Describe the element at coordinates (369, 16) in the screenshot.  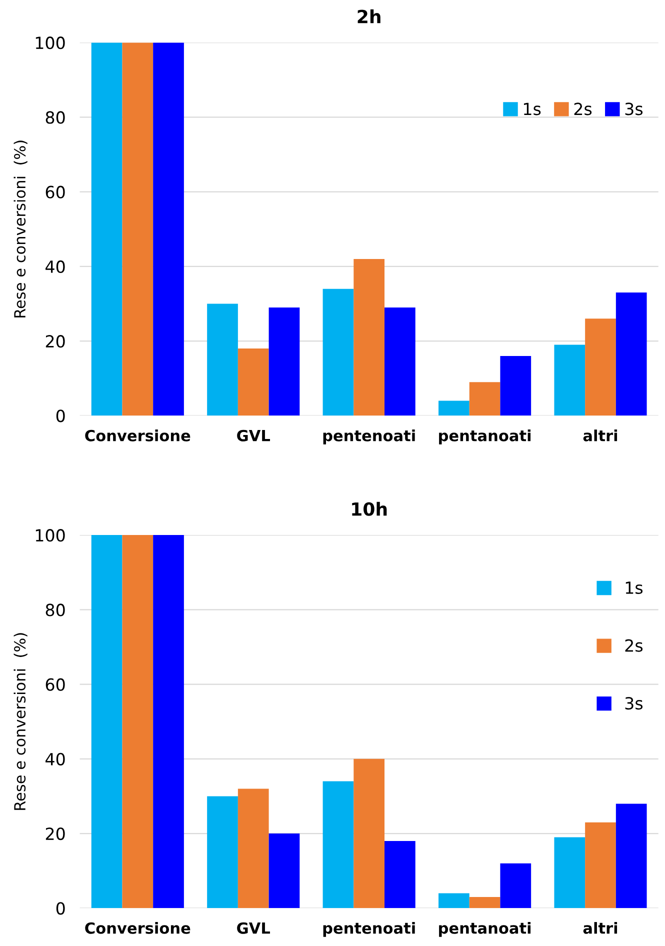
I see `chart-title: 2h` at that location.